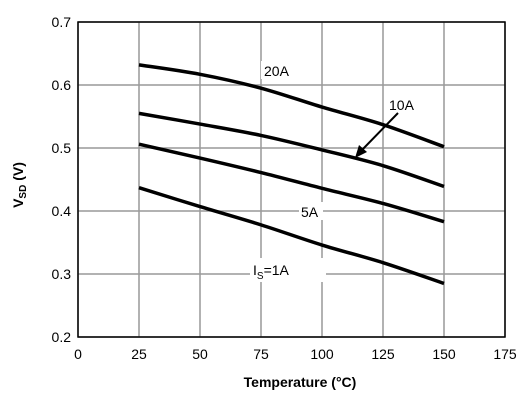 The image size is (525, 394). Describe the element at coordinates (322, 354) in the screenshot. I see `x-tick-label: 100` at that location.